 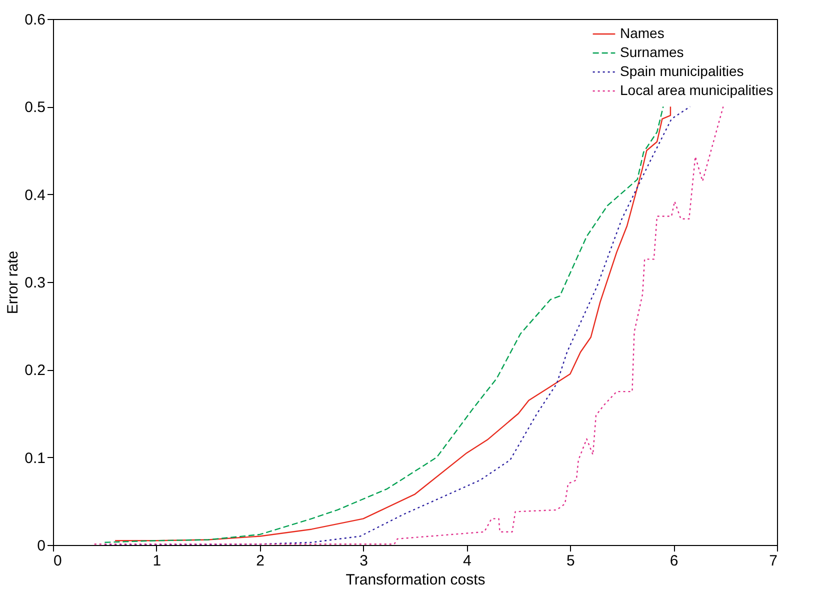 I want to click on x-tick-label: 6, so click(x=674, y=561).